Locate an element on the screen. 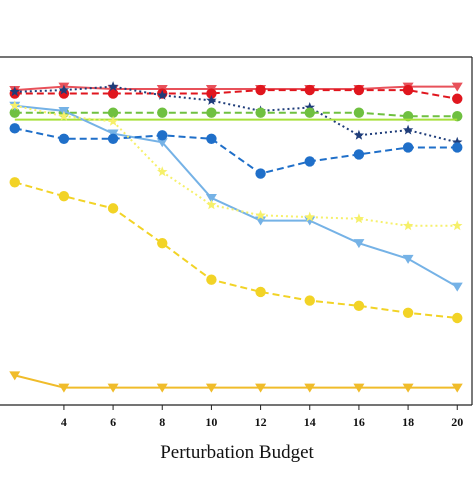 The image size is (474, 479). x-tick-label: 16 is located at coordinates (359, 422).